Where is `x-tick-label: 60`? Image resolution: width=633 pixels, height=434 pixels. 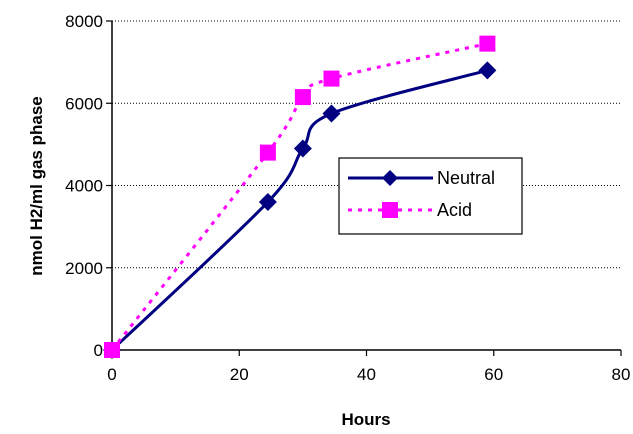
x-tick-label: 60 is located at coordinates (493, 374).